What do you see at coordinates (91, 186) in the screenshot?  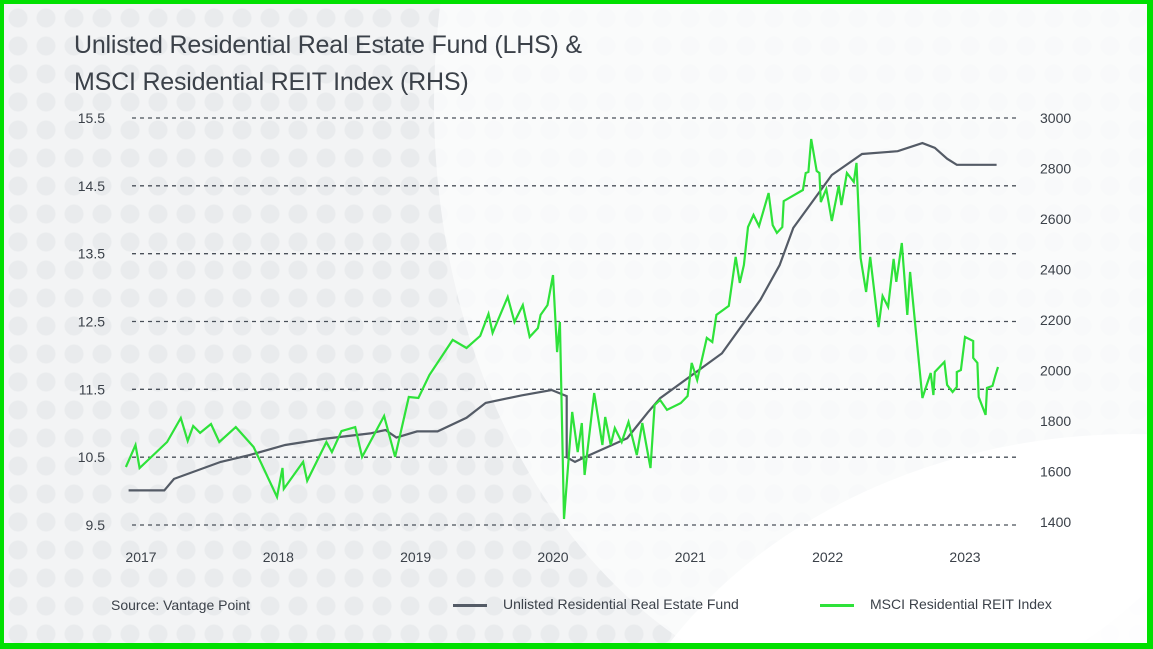 I see `y-left-tick-label: 14.5` at bounding box center [91, 186].